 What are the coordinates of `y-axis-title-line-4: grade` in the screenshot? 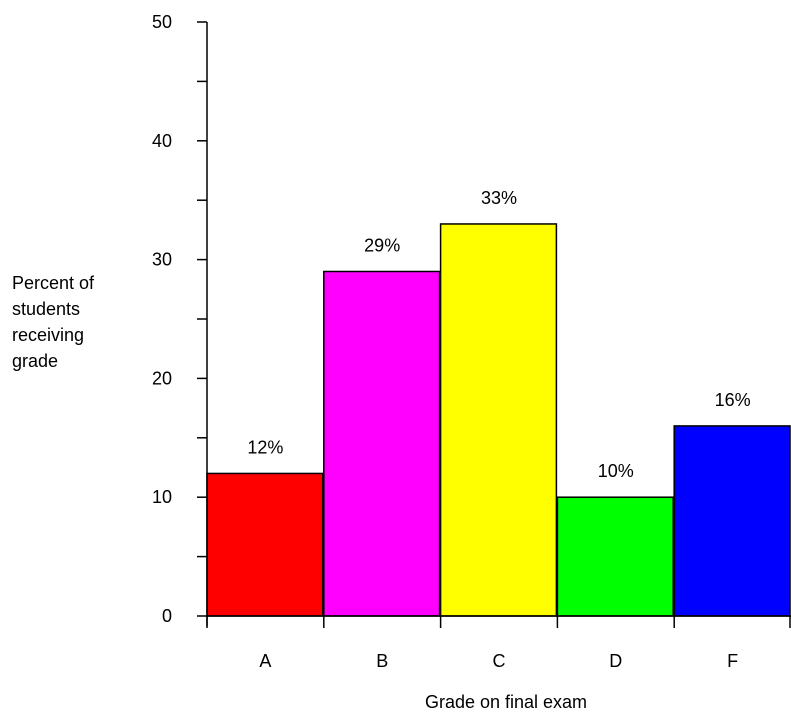 It's located at (35, 361).